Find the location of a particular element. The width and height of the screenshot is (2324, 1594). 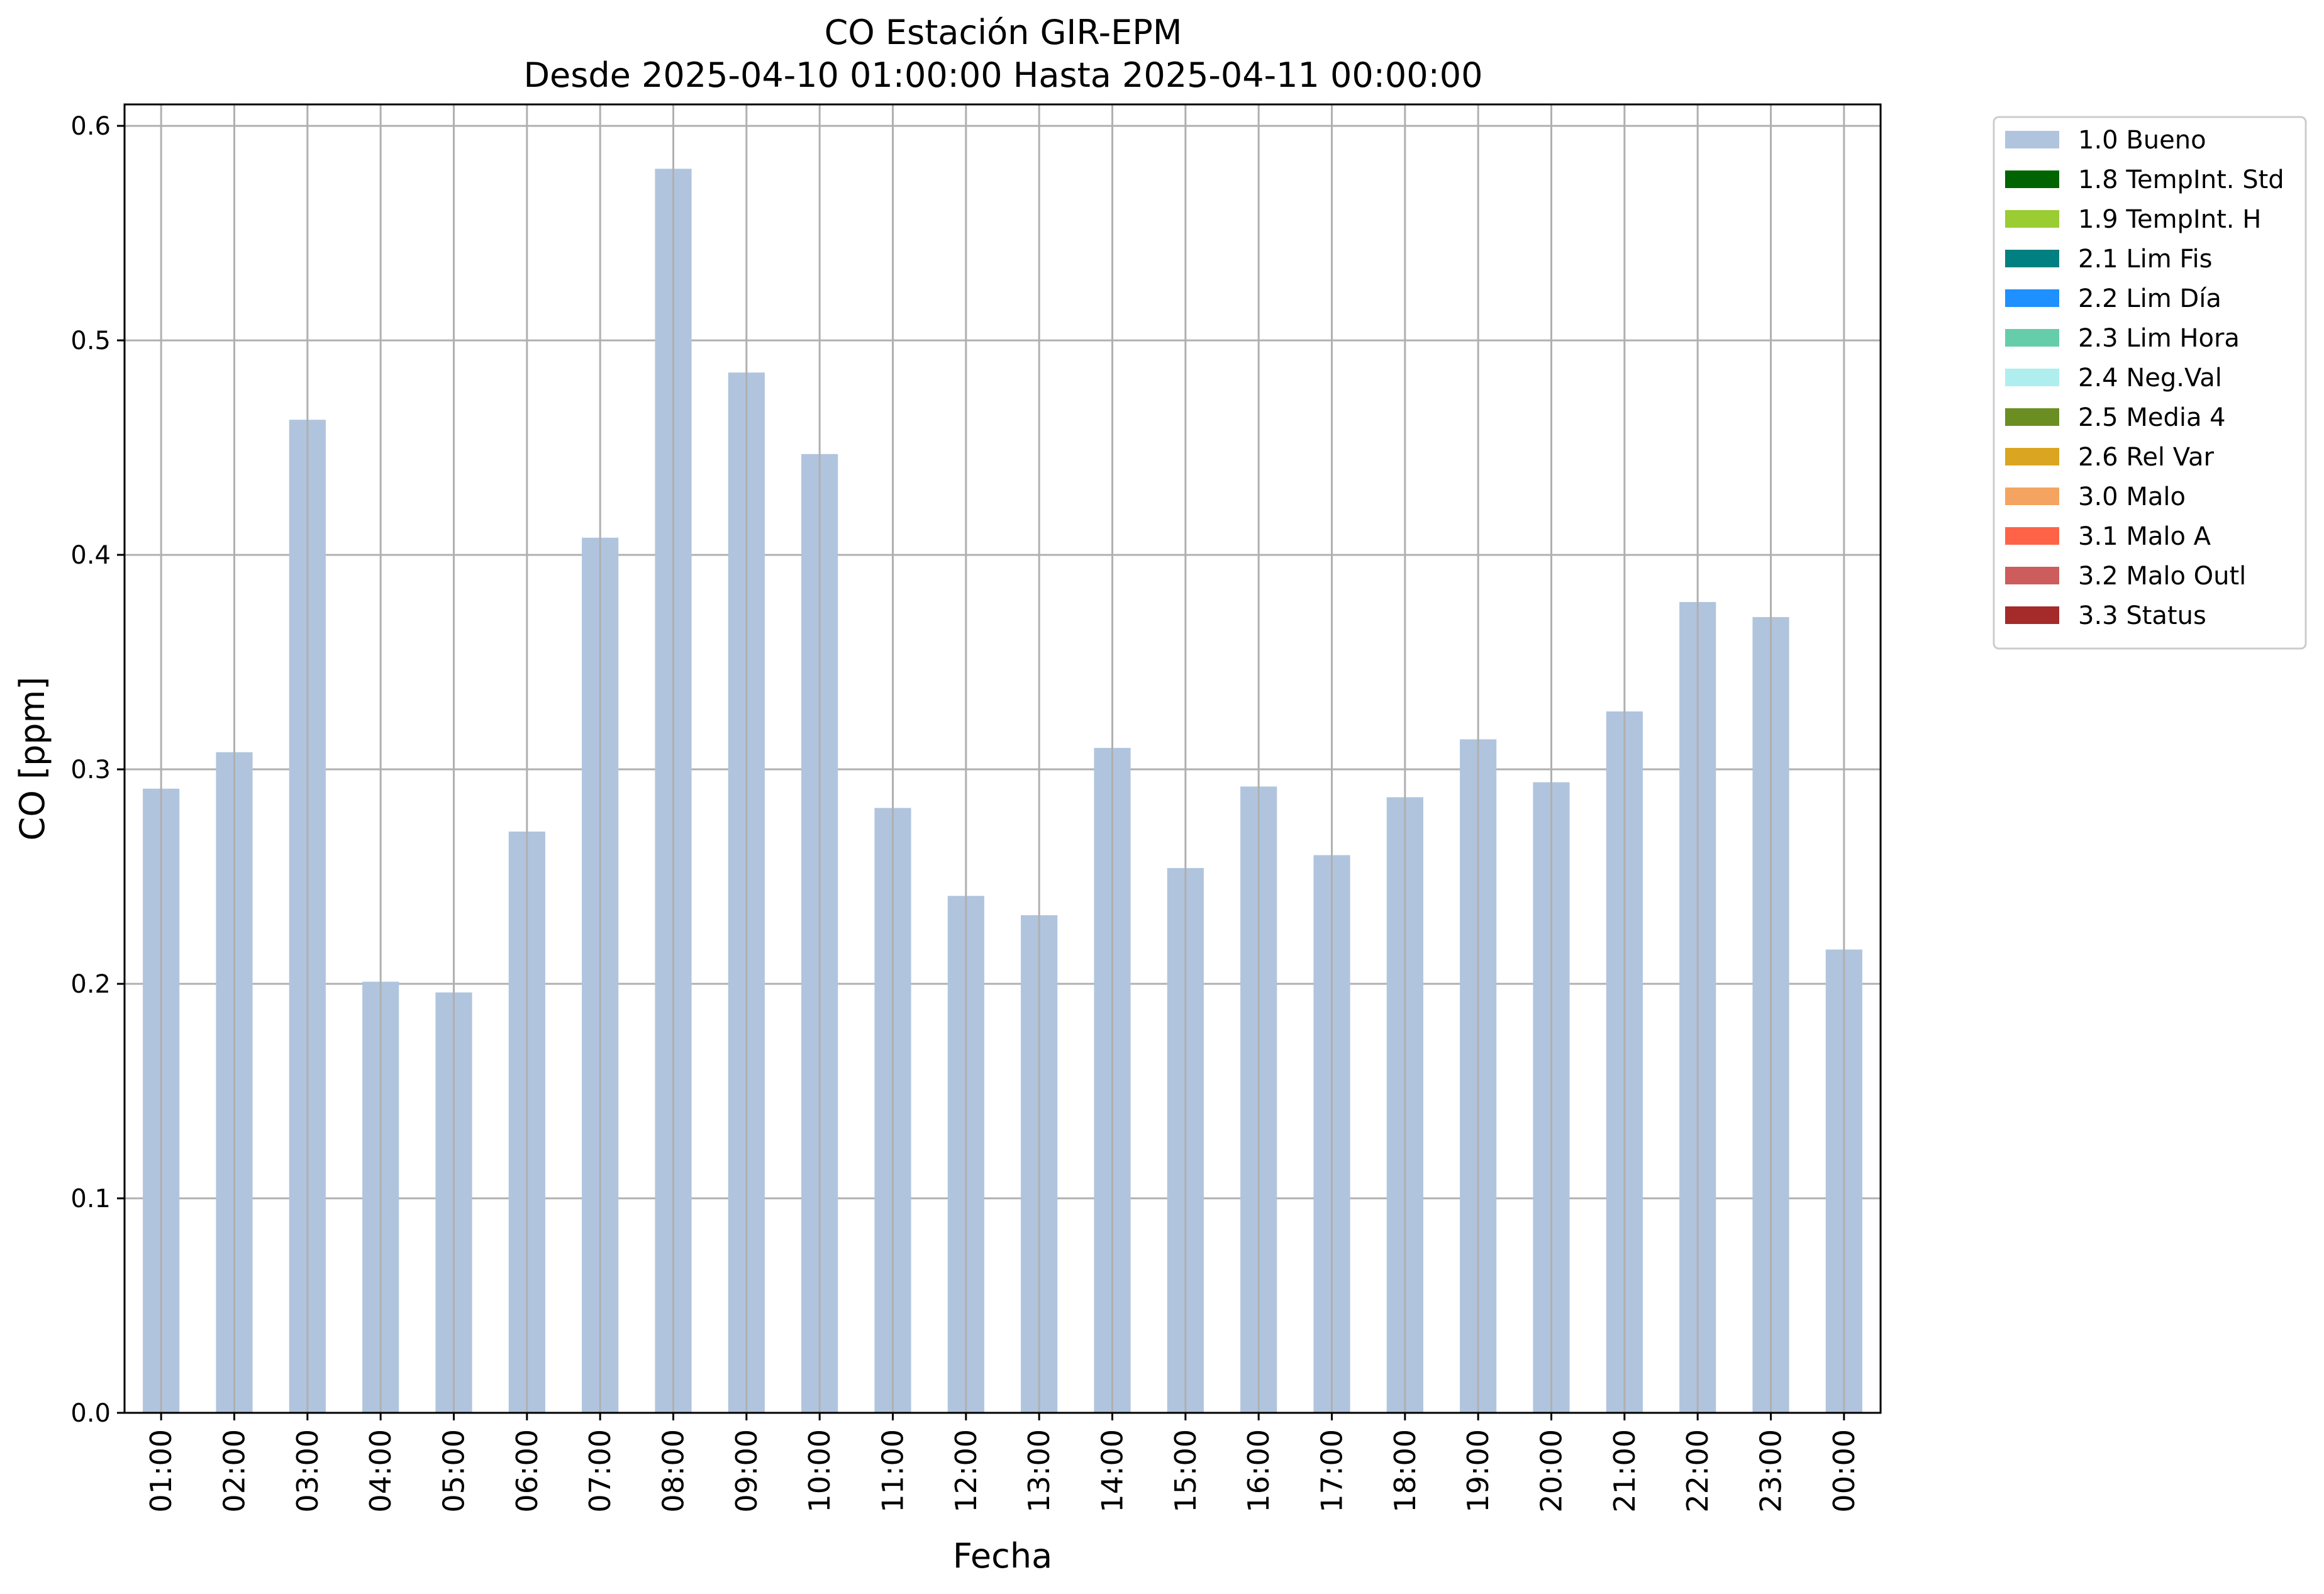

y-axis: 0.0 0.1 0.2 0.3 0.4 0.5 0.6 is located at coordinates (98, 770).